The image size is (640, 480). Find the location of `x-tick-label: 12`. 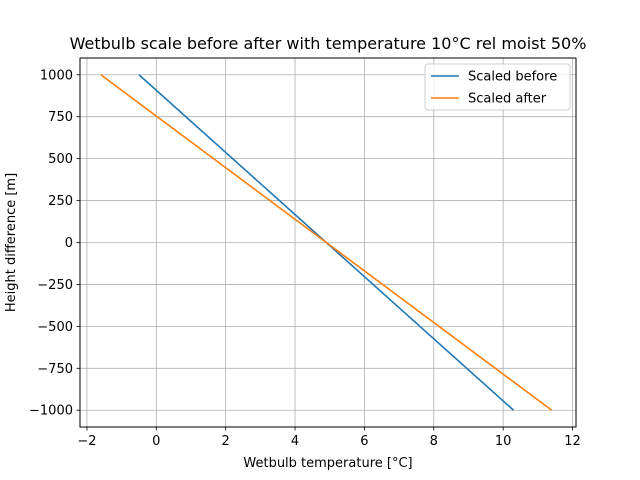

x-tick-label: 12 is located at coordinates (572, 441).